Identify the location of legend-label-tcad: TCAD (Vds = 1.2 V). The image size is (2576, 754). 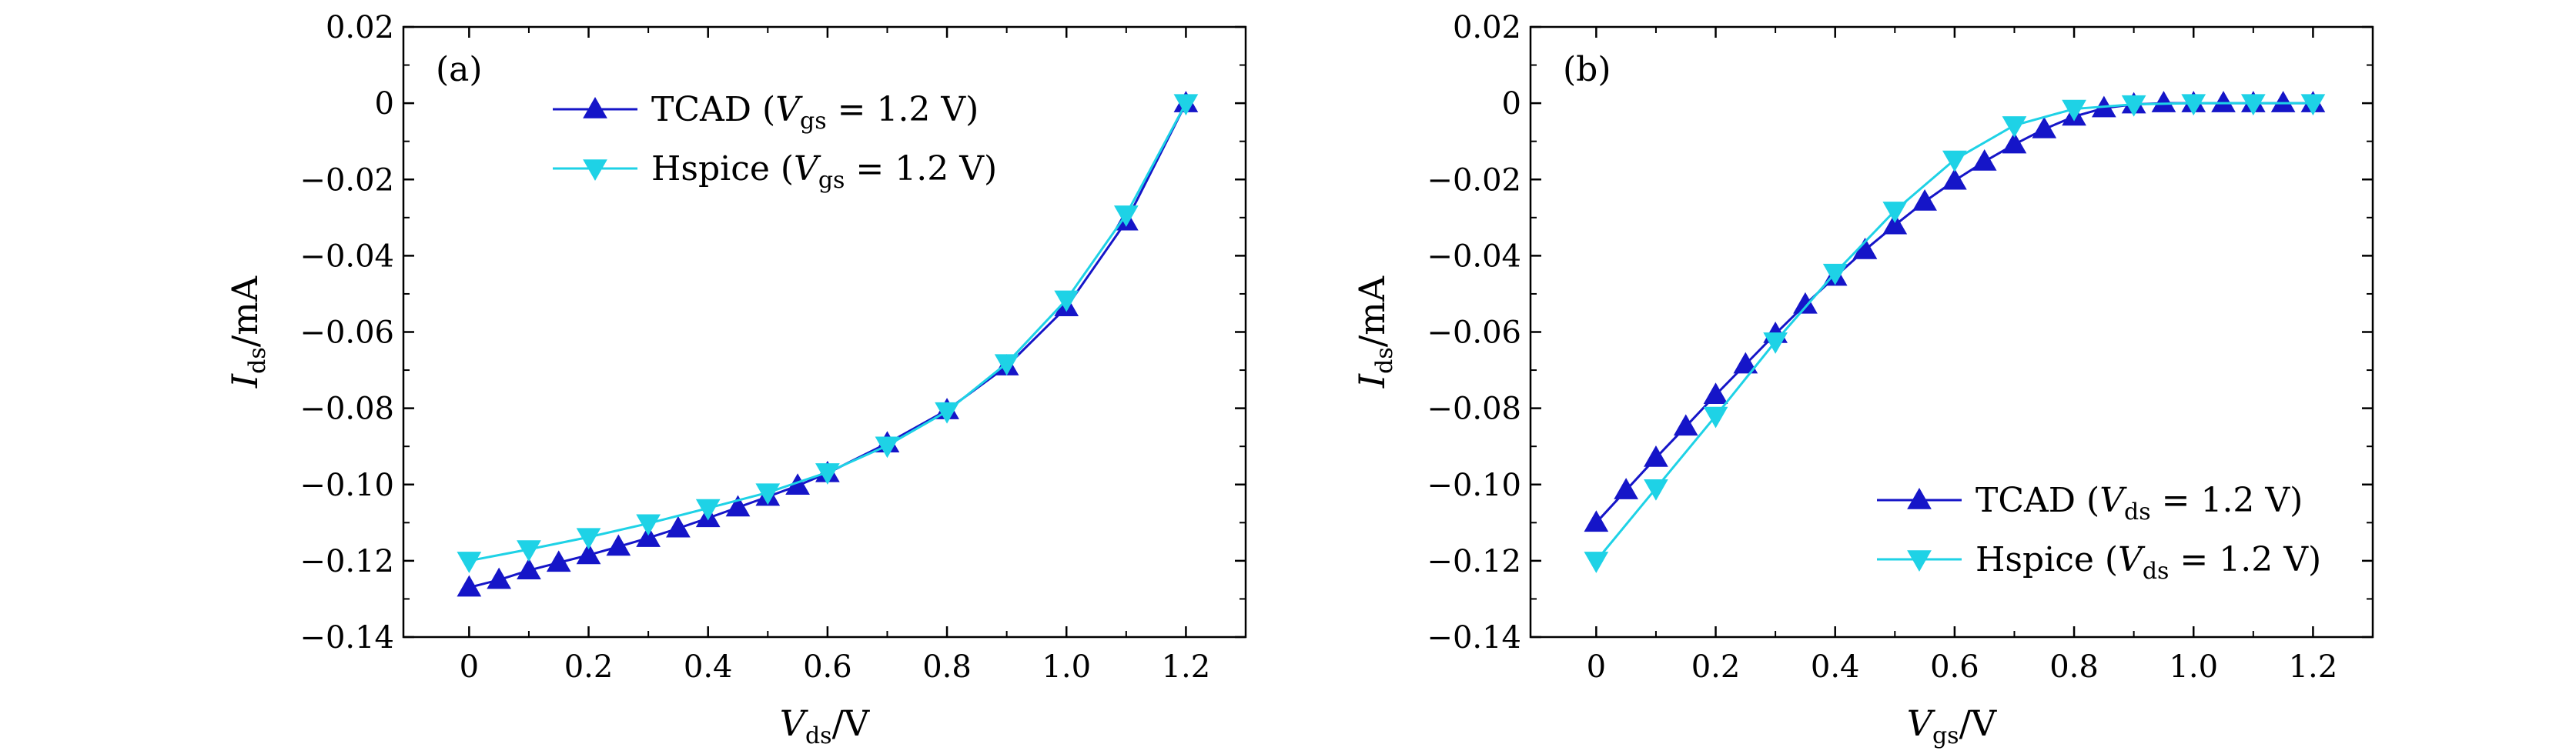
(2139, 503).